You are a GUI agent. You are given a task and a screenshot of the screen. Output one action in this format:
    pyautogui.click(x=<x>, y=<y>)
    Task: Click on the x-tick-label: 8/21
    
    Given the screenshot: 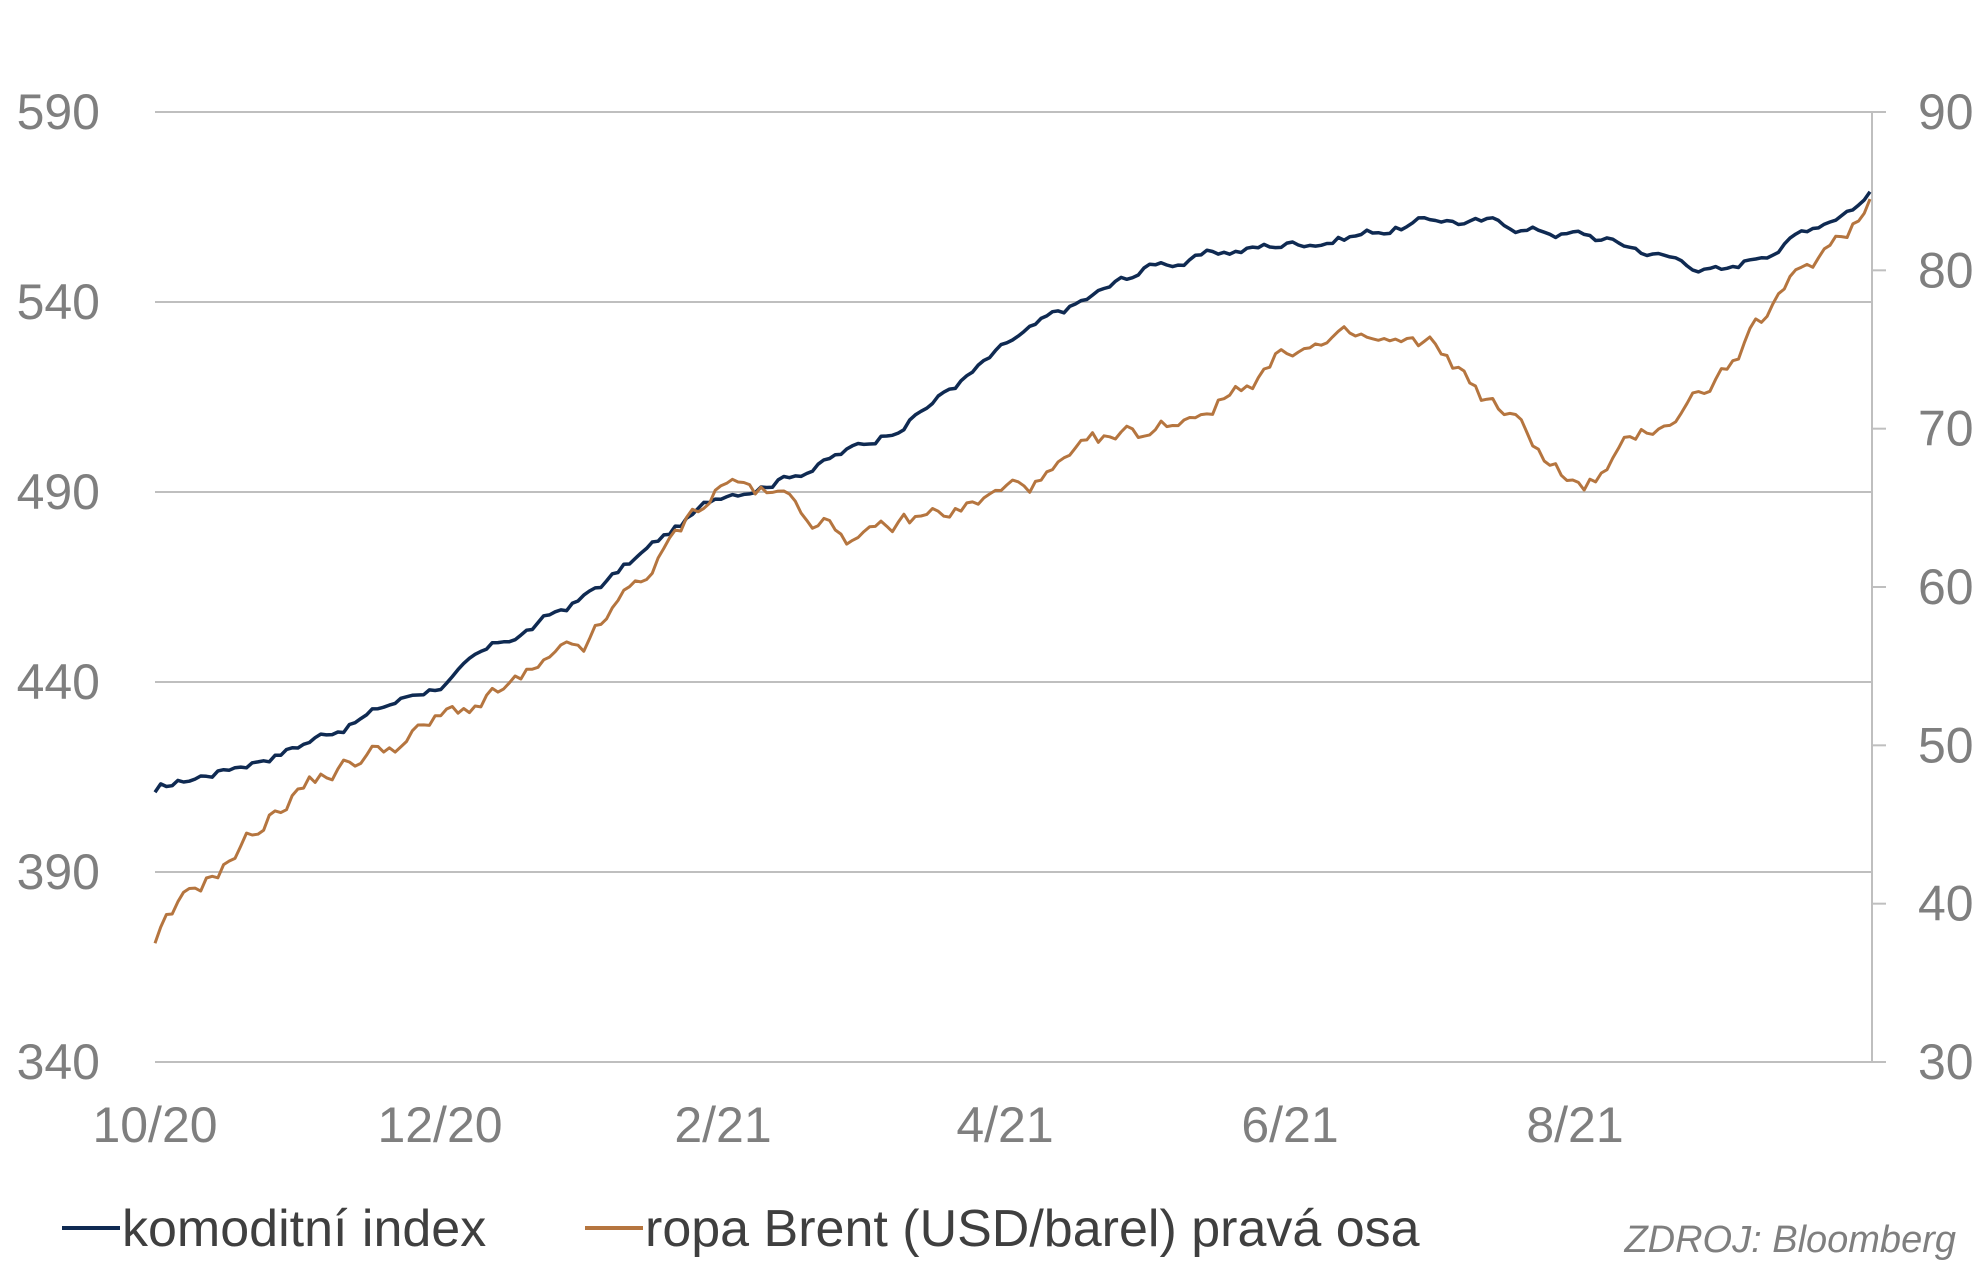 What is the action you would take?
    pyautogui.click(x=1574, y=1125)
    